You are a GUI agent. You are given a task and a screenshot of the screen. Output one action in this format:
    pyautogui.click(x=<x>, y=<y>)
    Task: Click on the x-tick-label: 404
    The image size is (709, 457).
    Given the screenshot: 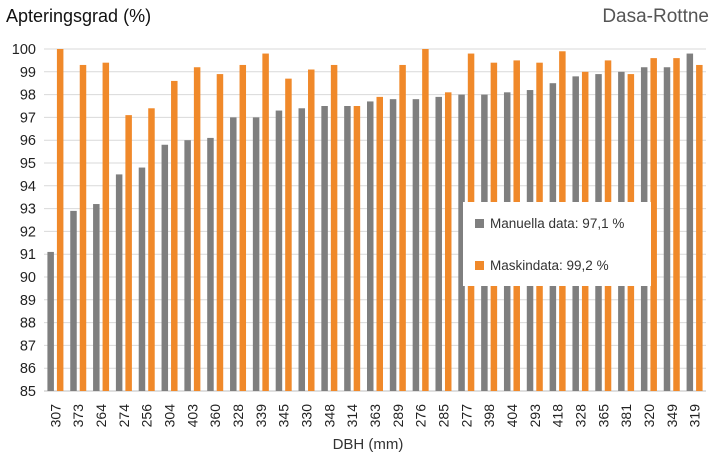 What is the action you would take?
    pyautogui.click(x=512, y=416)
    